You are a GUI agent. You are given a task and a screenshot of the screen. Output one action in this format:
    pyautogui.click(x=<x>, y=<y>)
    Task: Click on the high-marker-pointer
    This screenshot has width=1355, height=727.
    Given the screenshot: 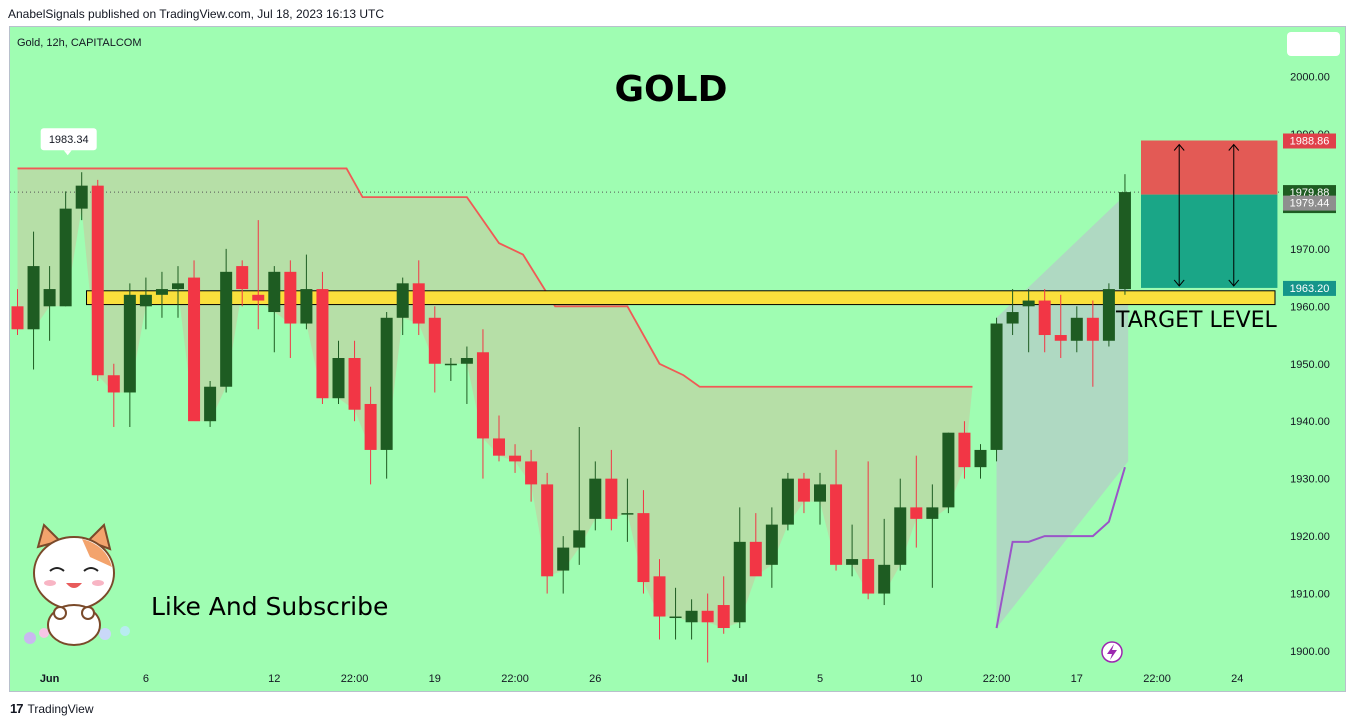 What is the action you would take?
    pyautogui.click(x=67, y=153)
    